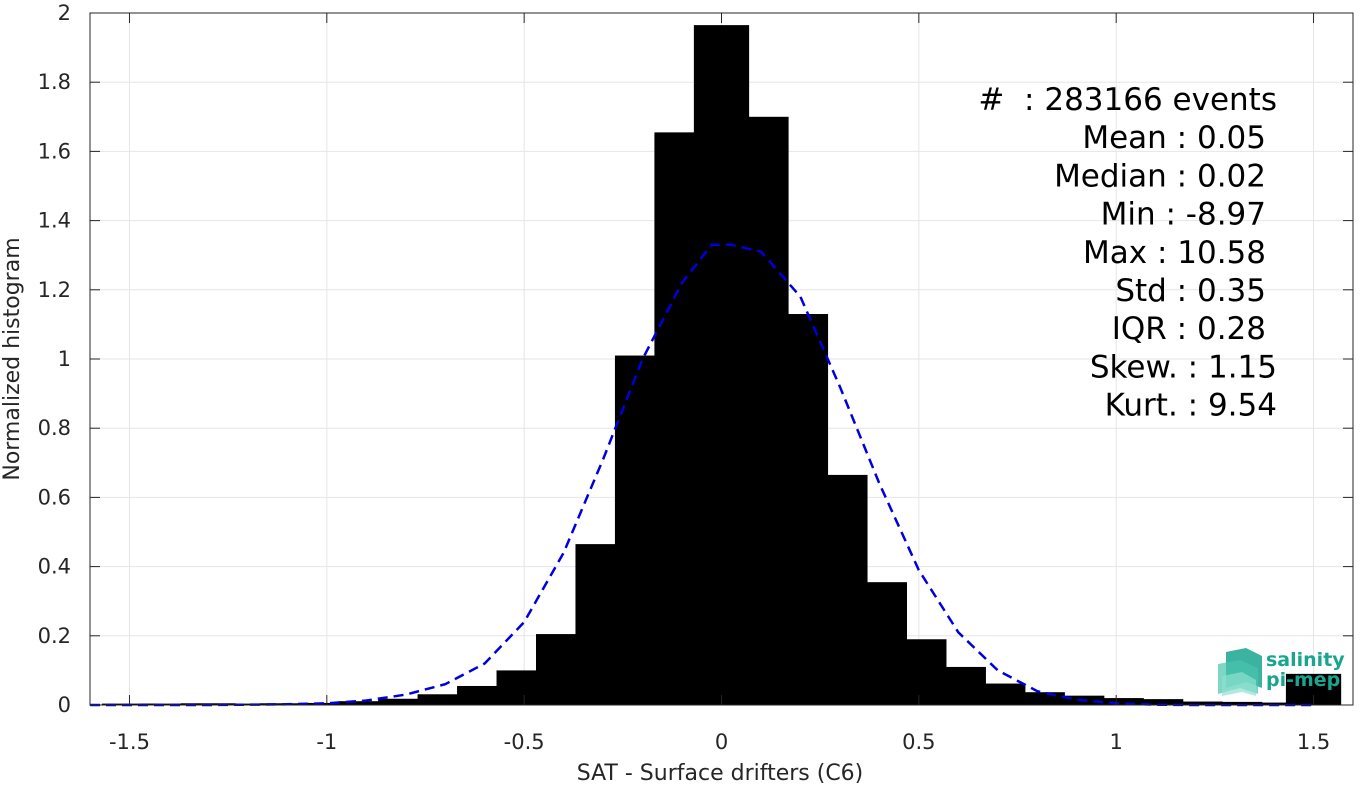 Image resolution: width=1367 pixels, height=785 pixels. Describe the element at coordinates (1240, 672) in the screenshot. I see `logo-icon` at that location.